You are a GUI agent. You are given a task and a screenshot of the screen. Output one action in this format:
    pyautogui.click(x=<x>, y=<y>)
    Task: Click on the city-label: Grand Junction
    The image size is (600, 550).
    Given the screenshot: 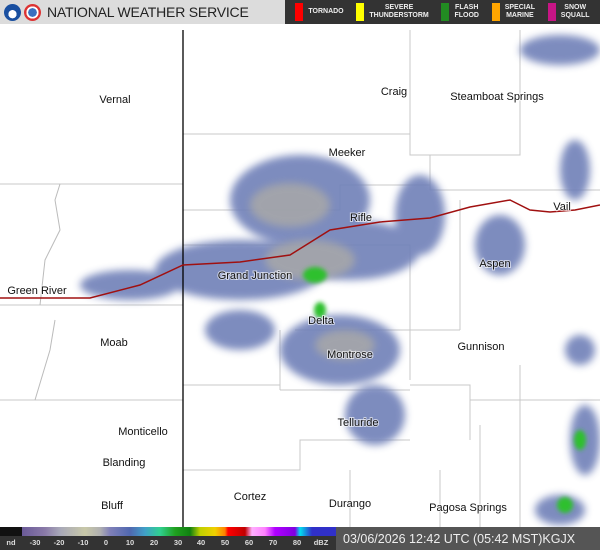 What is the action you would take?
    pyautogui.click(x=255, y=276)
    